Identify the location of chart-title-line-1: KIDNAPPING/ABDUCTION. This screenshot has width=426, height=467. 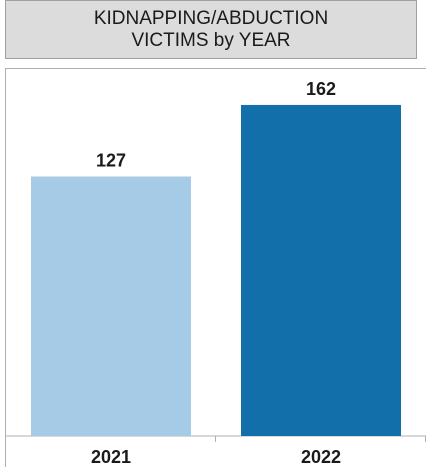
(211, 18).